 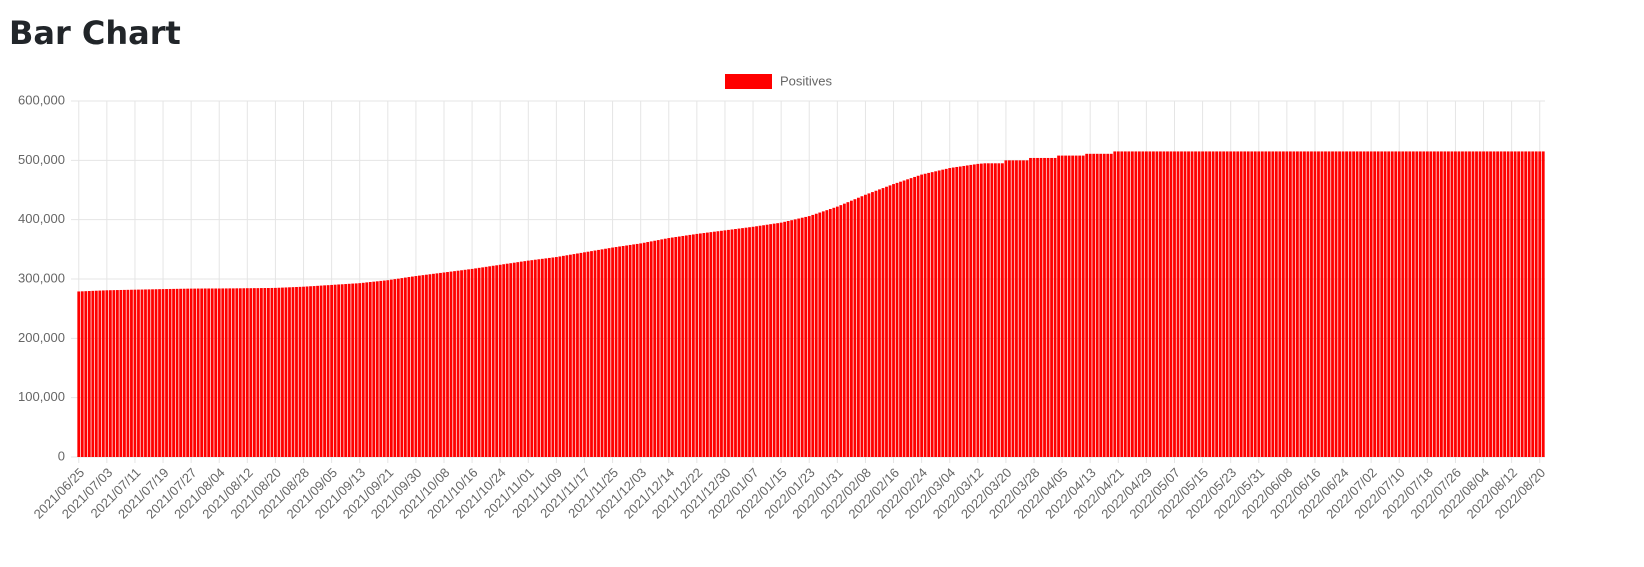 What do you see at coordinates (41, 337) in the screenshot?
I see `y-tick-label: 200,000` at bounding box center [41, 337].